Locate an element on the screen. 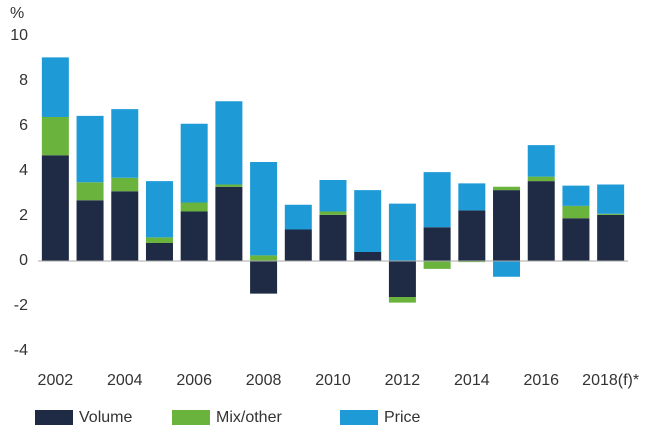  y-tick-label: 8 is located at coordinates (23, 80).